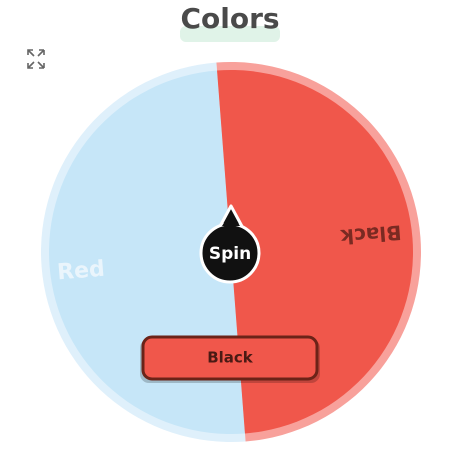  Describe the element at coordinates (370, 234) in the screenshot. I see `segment-label: Black` at that location.